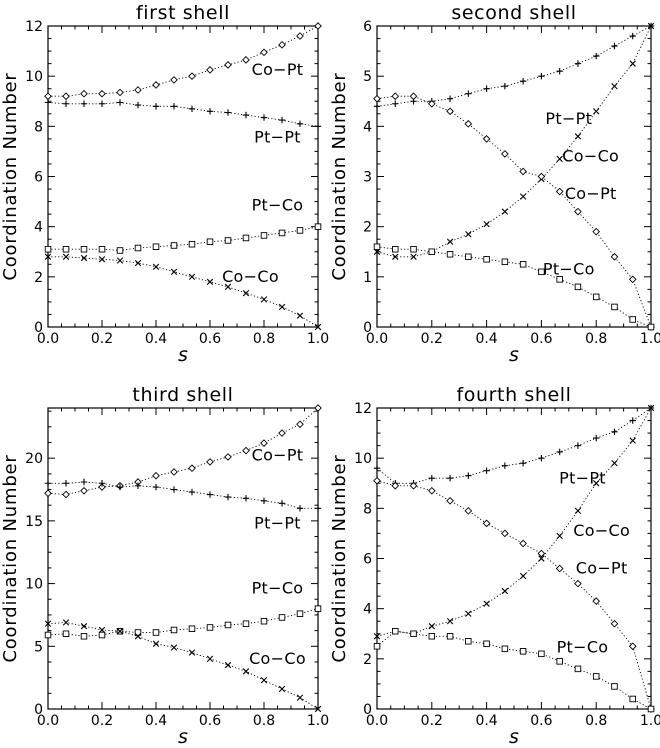 This screenshot has width=660, height=748. What do you see at coordinates (513, 395) in the screenshot?
I see `chart-title: fourth shell` at bounding box center [513, 395].